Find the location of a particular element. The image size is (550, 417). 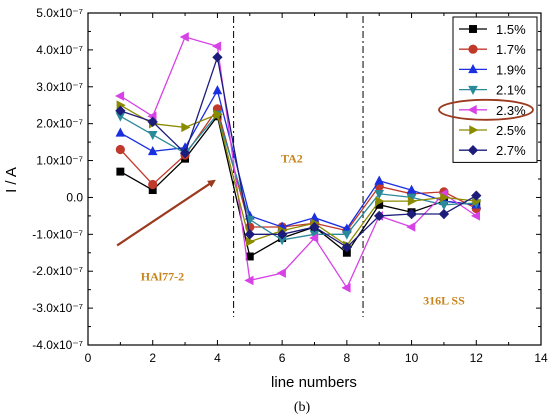

legend-label: 2.7% is located at coordinates (511, 150).